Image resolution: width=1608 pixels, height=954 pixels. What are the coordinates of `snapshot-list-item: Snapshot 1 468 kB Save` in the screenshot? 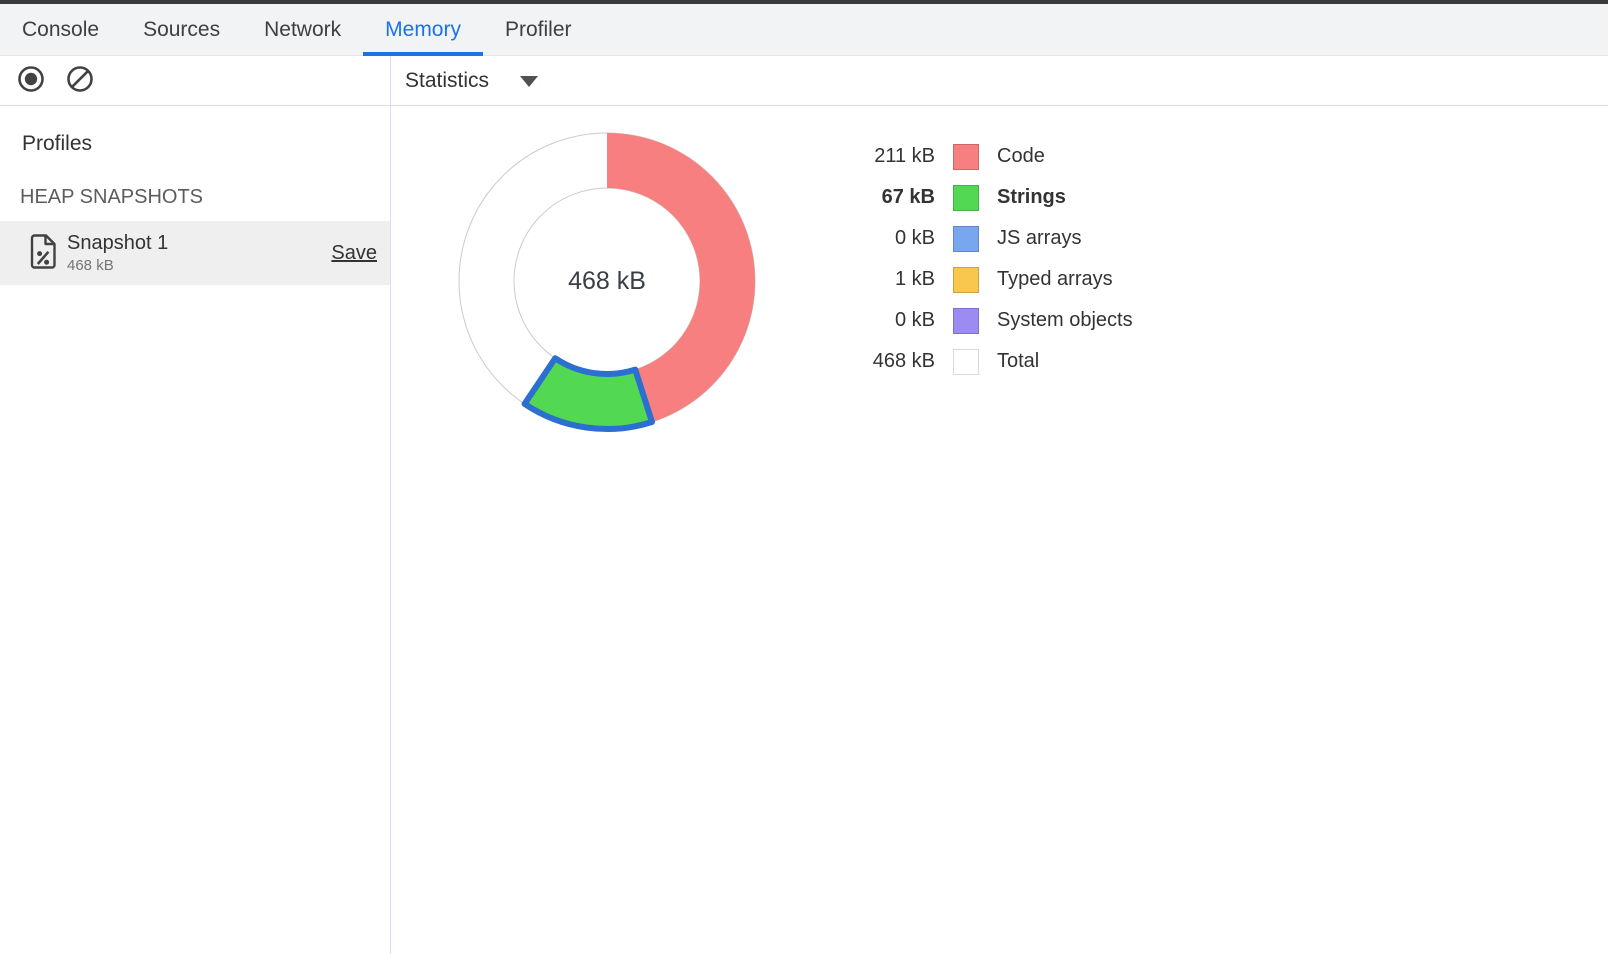 It's located at (195, 253).